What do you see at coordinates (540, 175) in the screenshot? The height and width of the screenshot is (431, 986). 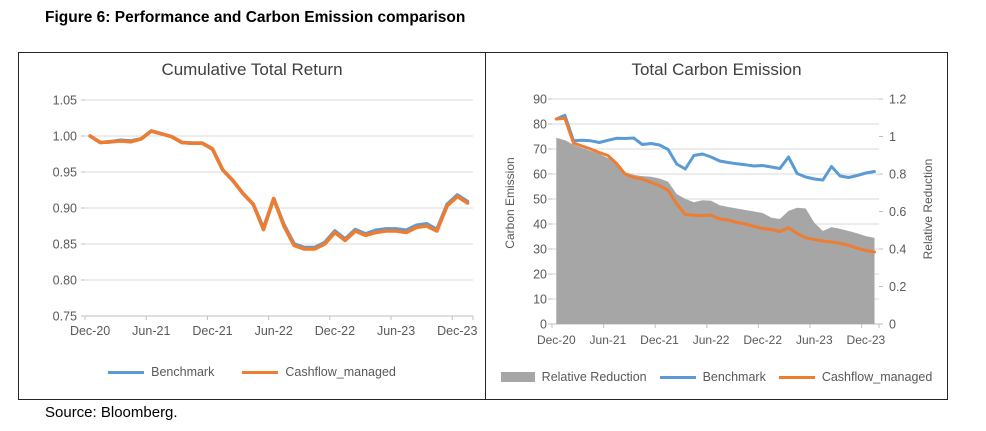 I see `left-y-tick-label: 60` at bounding box center [540, 175].